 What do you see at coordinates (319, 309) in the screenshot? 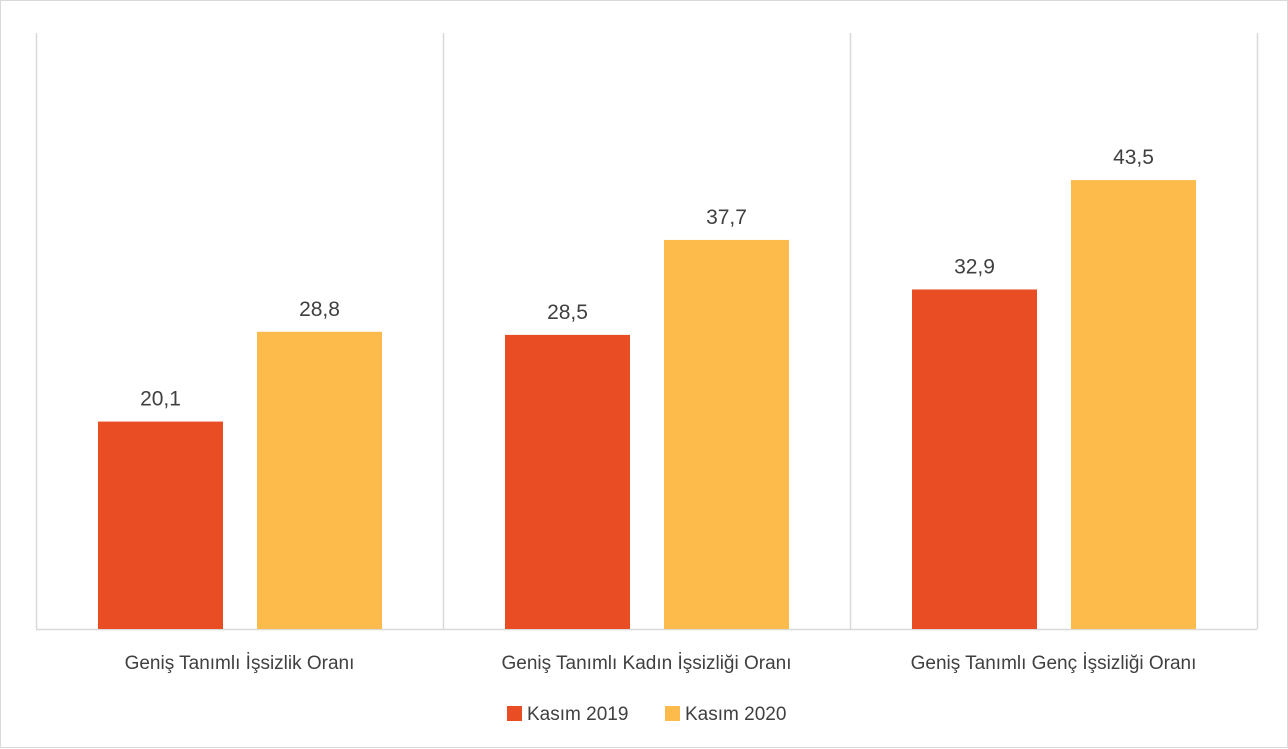
I see `data-label: 28,8` at bounding box center [319, 309].